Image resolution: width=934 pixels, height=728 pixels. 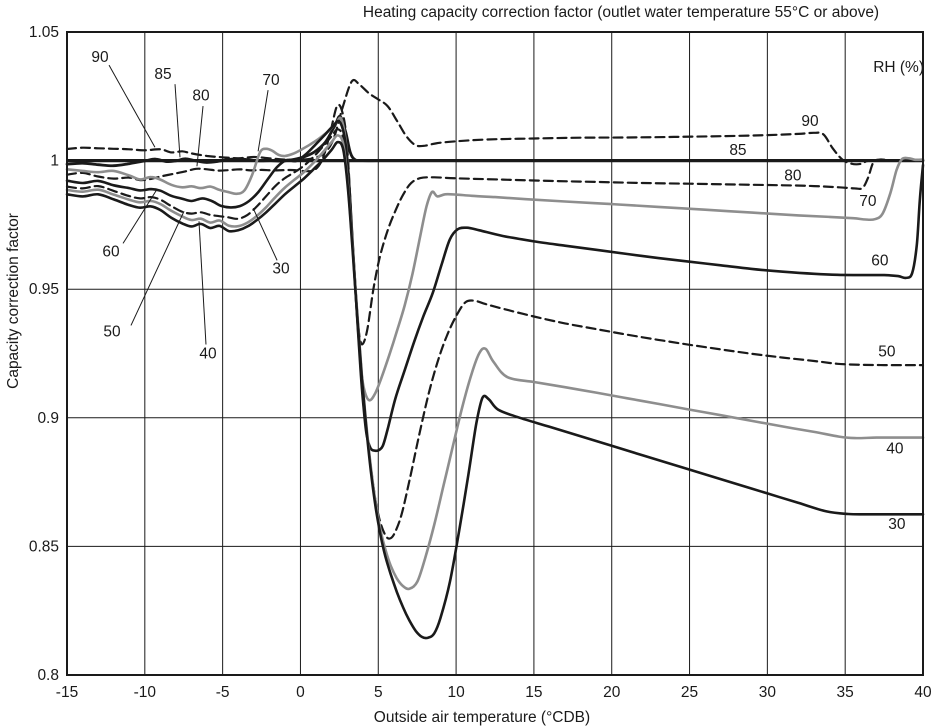 I want to click on y-tick-0.95: 0.95, so click(x=44, y=289).